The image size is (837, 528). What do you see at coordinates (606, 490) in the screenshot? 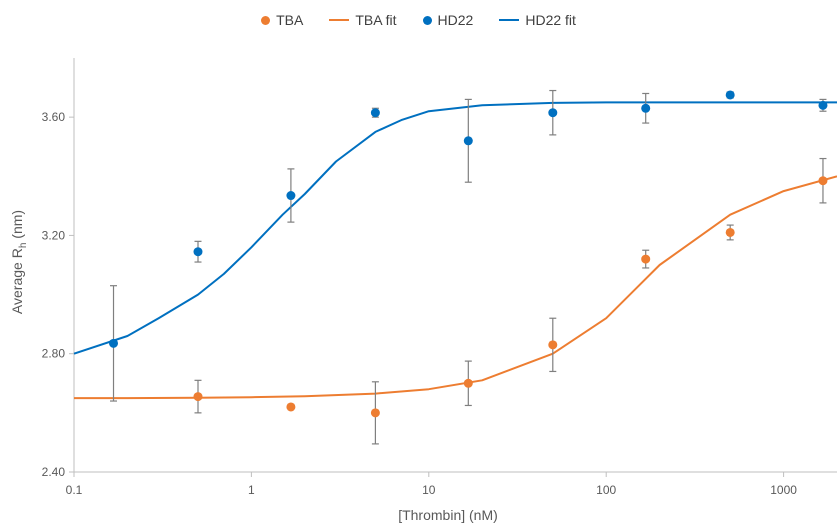
I see `x-tick-label: 100` at bounding box center [606, 490].